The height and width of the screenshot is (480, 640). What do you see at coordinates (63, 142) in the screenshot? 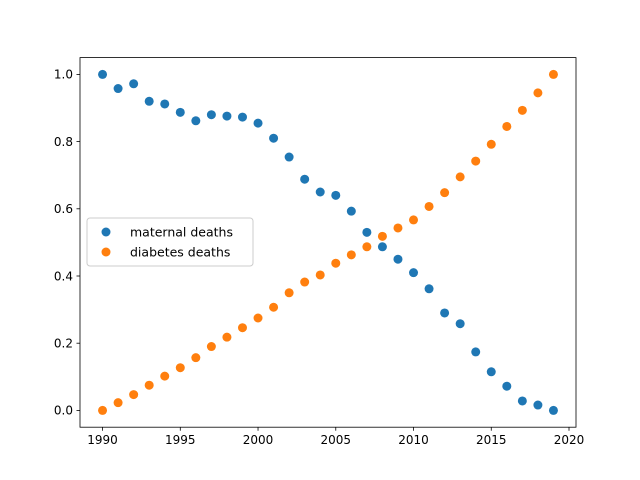
I see `y-tick-label: 0.8` at bounding box center [63, 142].